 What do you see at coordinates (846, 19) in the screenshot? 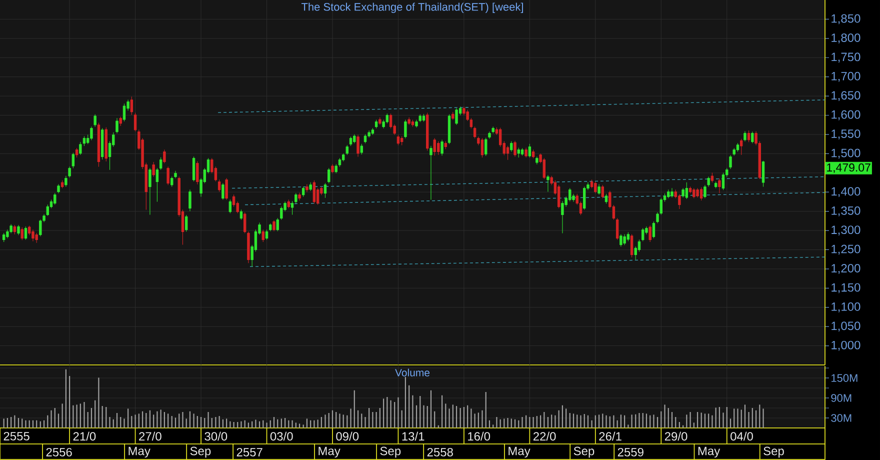
I see `y-tick-label: 1,850` at bounding box center [846, 19].